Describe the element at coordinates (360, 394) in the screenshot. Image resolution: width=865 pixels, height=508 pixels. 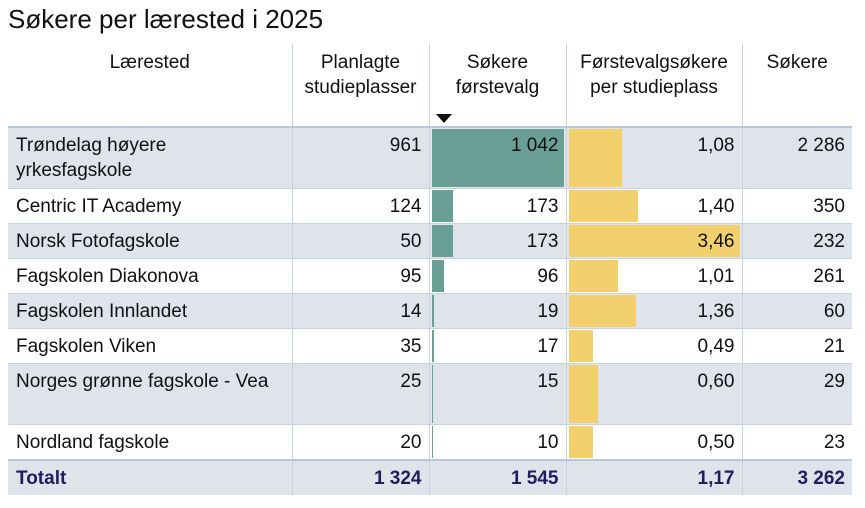
I see `cell-planned: 25` at that location.